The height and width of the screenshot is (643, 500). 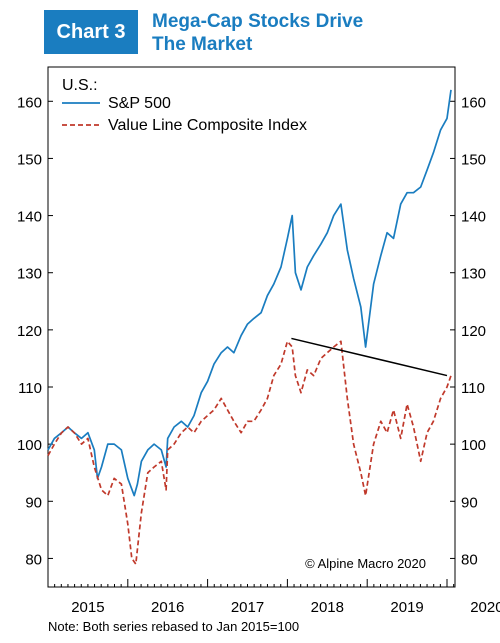 I want to click on y-tick-label-left: 120, so click(x=29, y=331).